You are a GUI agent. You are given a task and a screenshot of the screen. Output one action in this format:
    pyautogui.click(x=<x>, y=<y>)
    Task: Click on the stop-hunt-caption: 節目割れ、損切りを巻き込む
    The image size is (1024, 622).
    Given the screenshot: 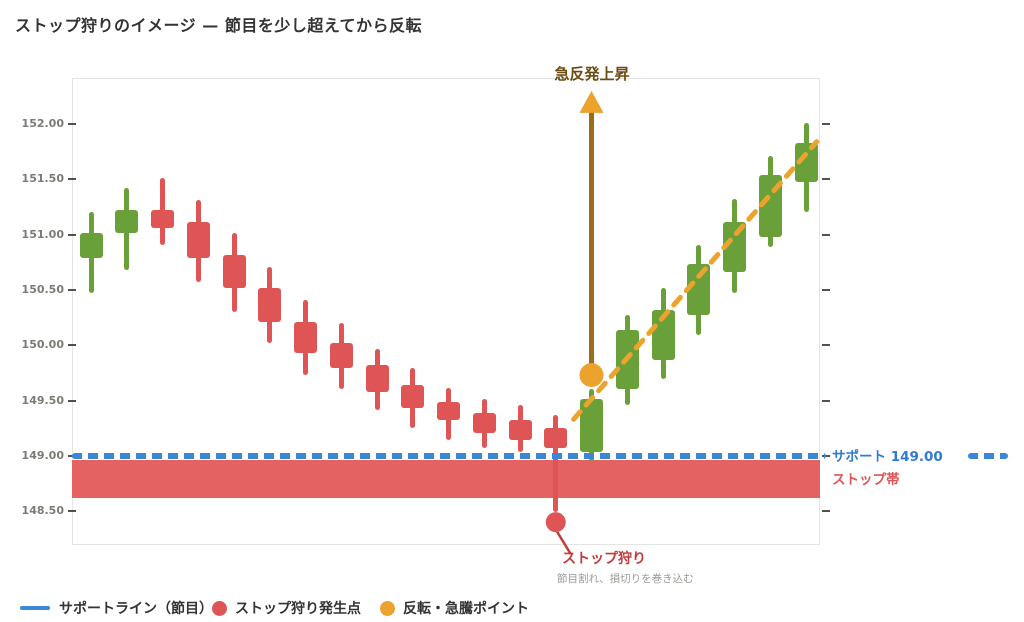 What is the action you would take?
    pyautogui.click(x=625, y=579)
    